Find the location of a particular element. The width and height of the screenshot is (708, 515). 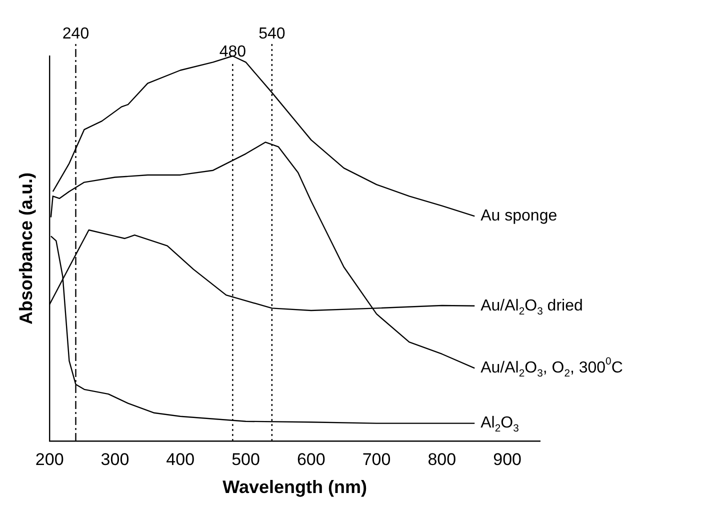

x-tick-label: 300 is located at coordinates (115, 459).